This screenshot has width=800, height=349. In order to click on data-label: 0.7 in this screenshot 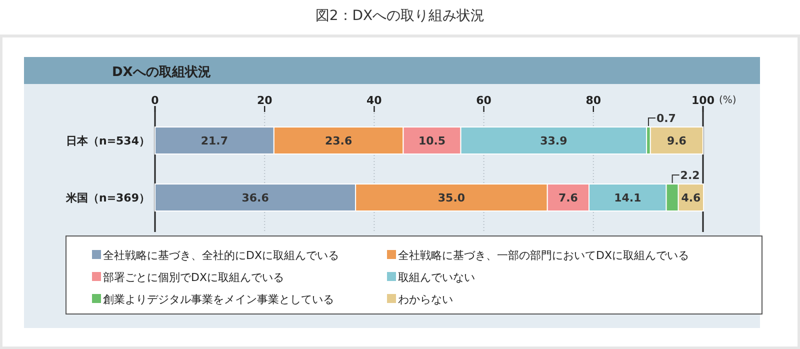, I will do `click(666, 118)`.